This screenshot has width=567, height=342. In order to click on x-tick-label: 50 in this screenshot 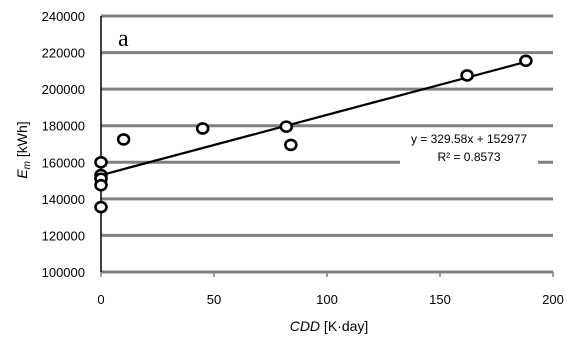, I will do `click(214, 299)`.